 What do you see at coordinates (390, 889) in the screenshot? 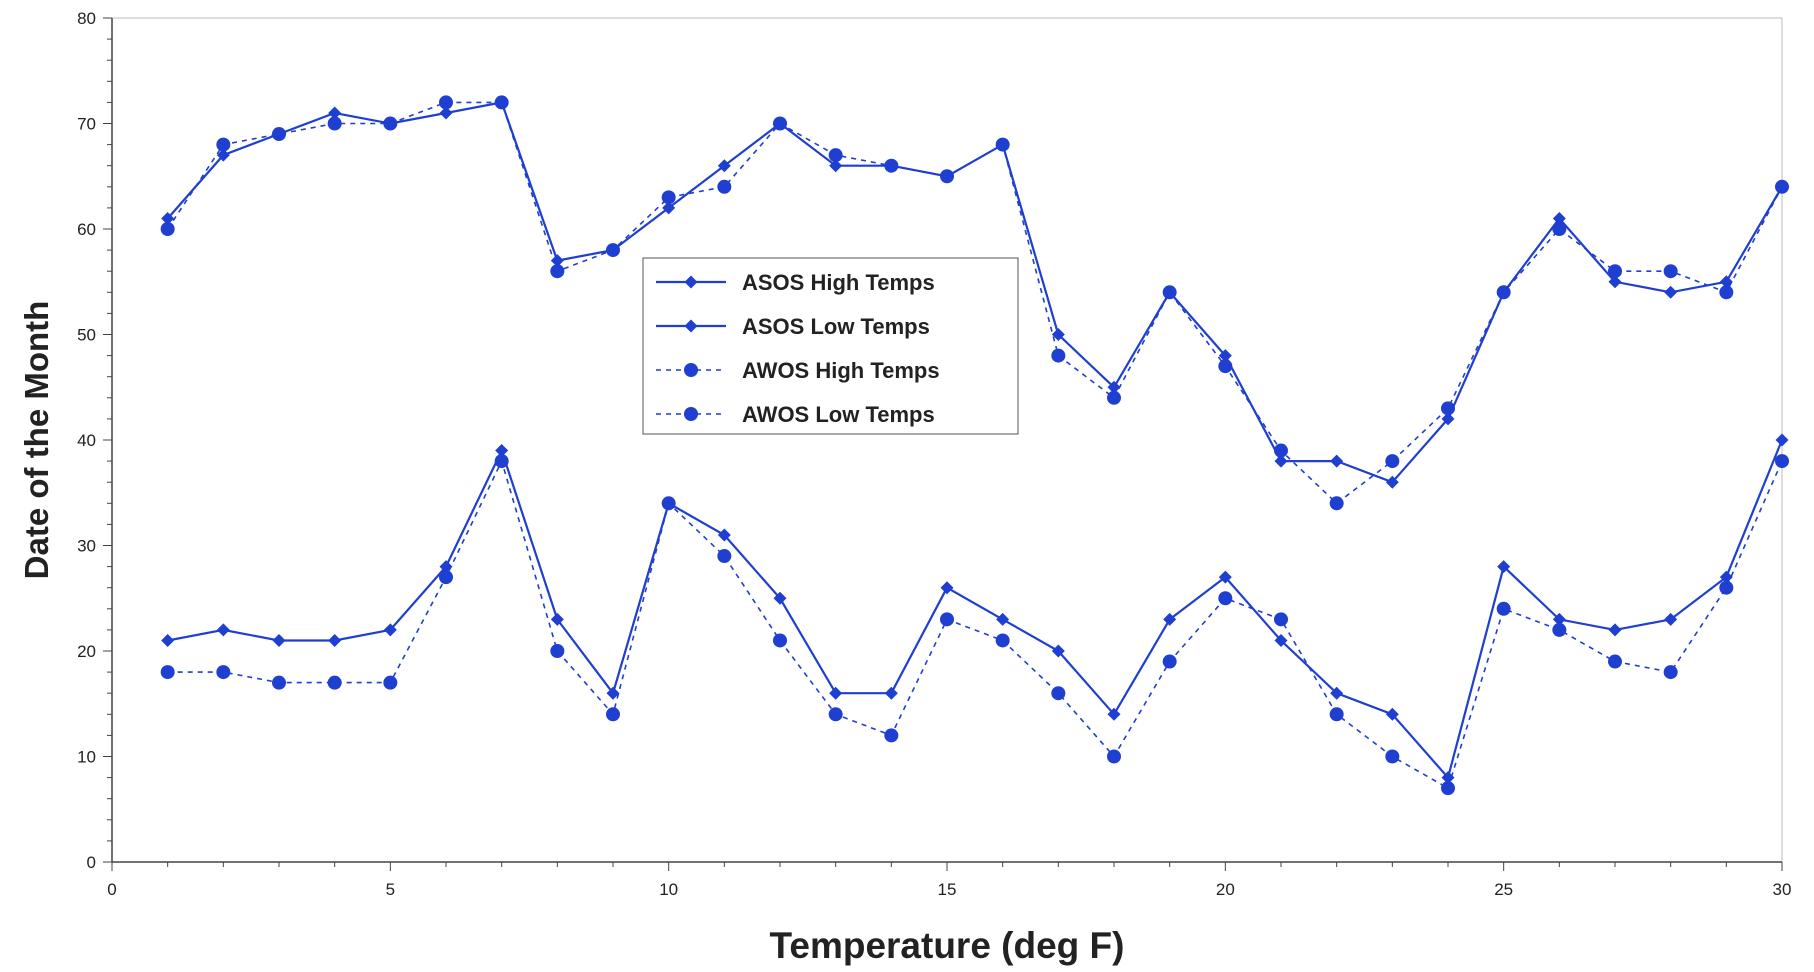
I see `x-tick-label: 5` at bounding box center [390, 889].